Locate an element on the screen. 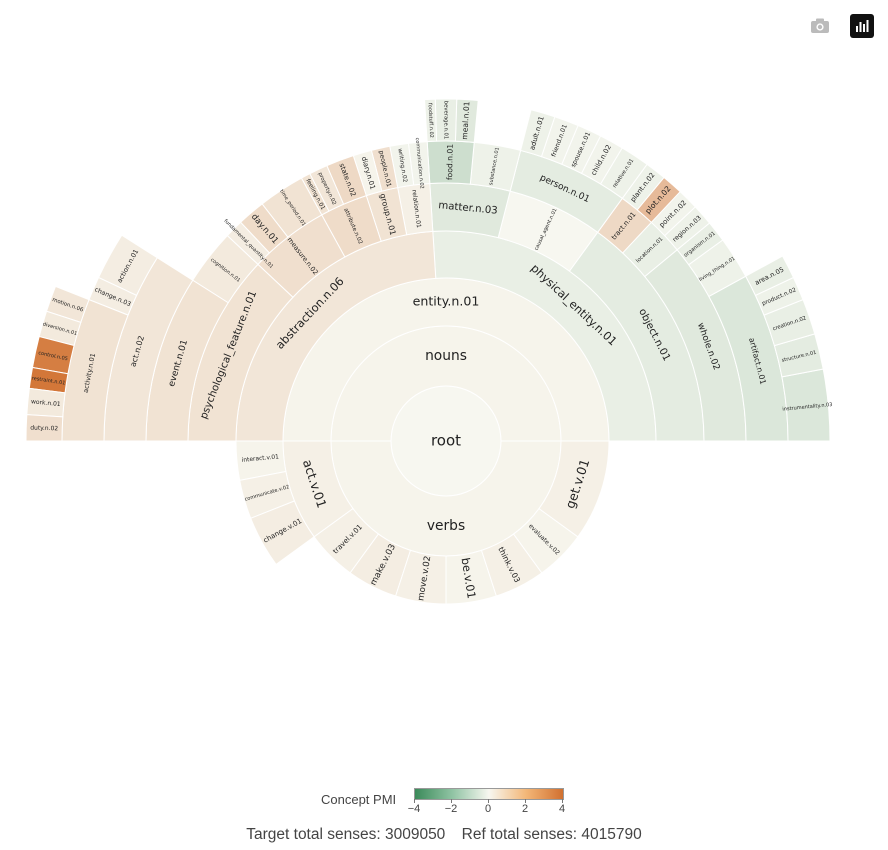 The image size is (888, 850). colorbar-legend: Concept PMI −4 −2 0 2 4 is located at coordinates (453, 806).